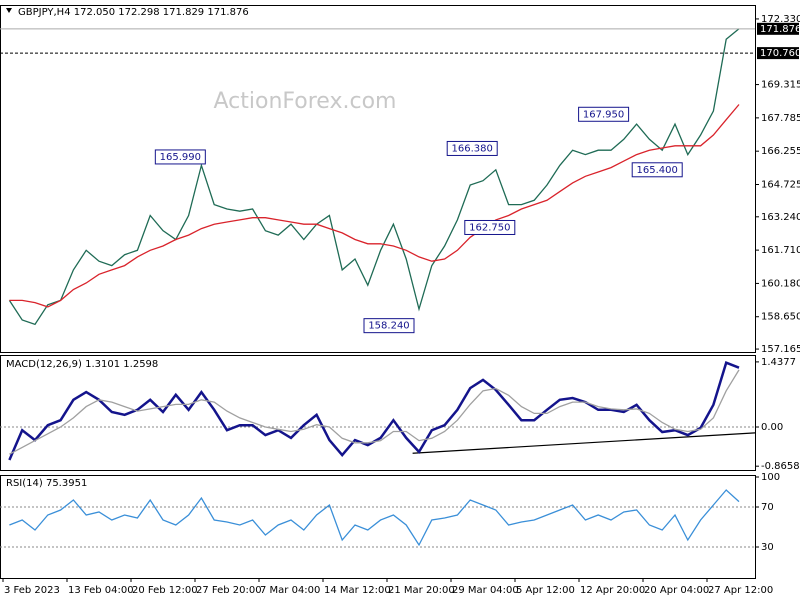 Image resolution: width=800 pixels, height=600 pixels. What do you see at coordinates (46, 483) in the screenshot?
I see `panel-title: RSI(14) 75.3951` at bounding box center [46, 483].